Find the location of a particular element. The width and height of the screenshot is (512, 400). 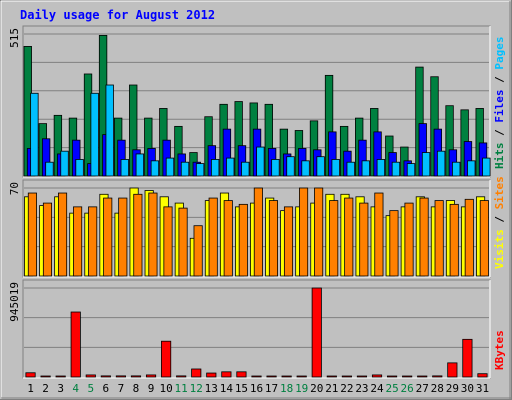

x-tick-label-28: 28 is located at coordinates (437, 388).